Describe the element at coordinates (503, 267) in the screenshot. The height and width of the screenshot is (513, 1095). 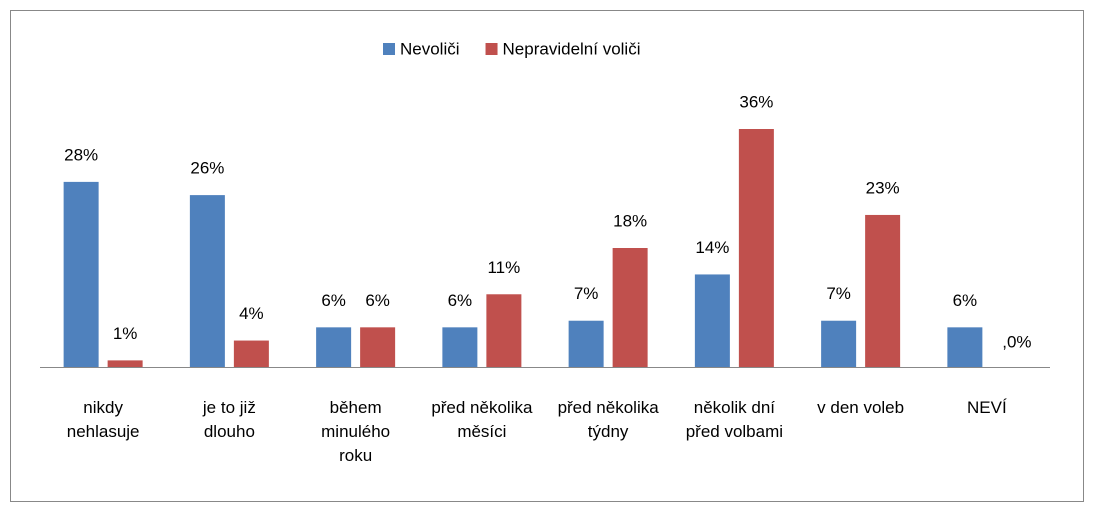
I see `data-label: 11%` at that location.